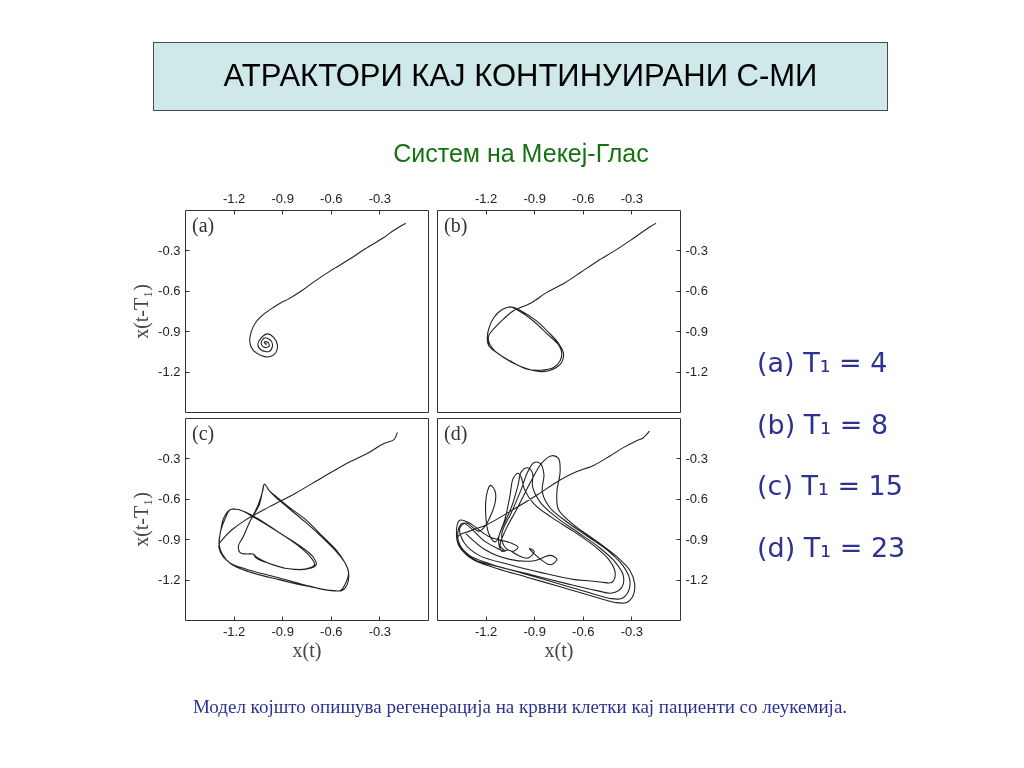 The width and height of the screenshot is (1024, 768). I want to click on annotation: (d), so click(456, 433).